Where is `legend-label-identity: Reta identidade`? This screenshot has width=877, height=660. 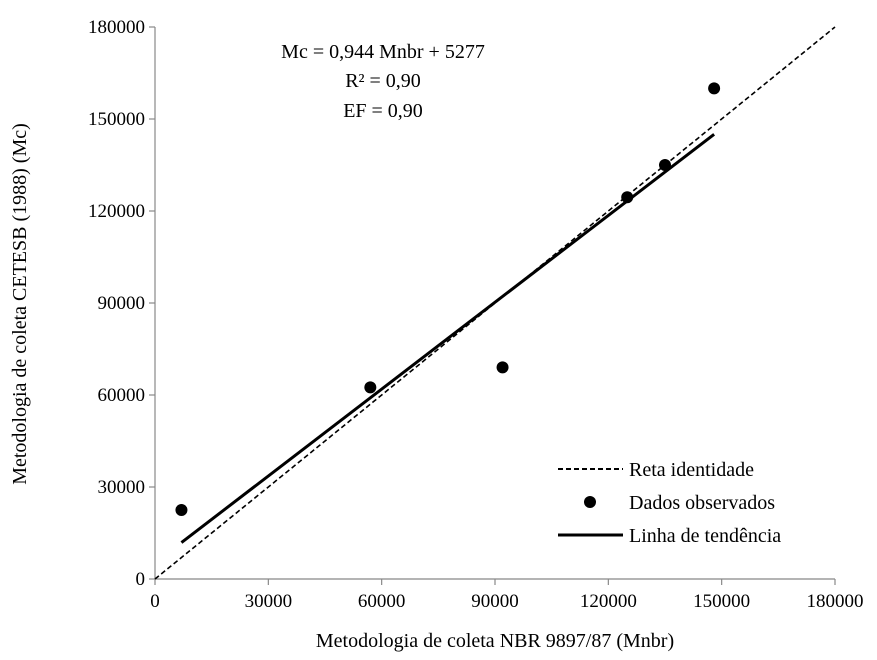
legend-label-identity: Reta identidade is located at coordinates (691, 470).